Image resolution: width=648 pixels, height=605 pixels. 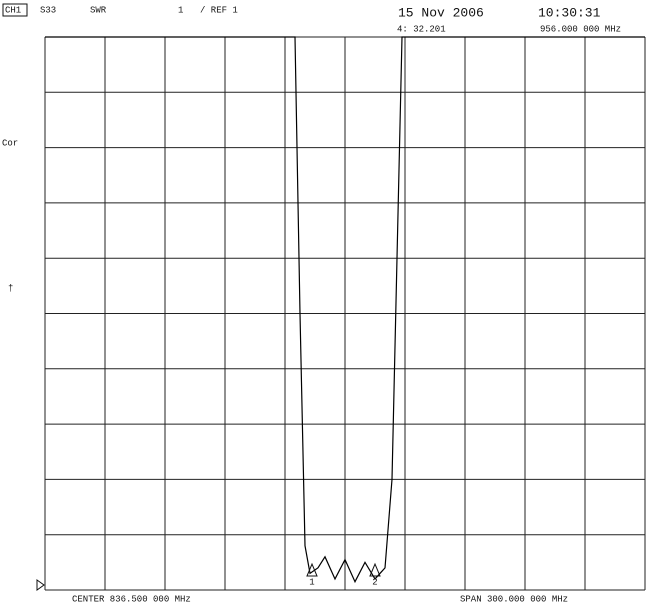 I want to click on correction-flag: Cor, so click(x=10, y=143).